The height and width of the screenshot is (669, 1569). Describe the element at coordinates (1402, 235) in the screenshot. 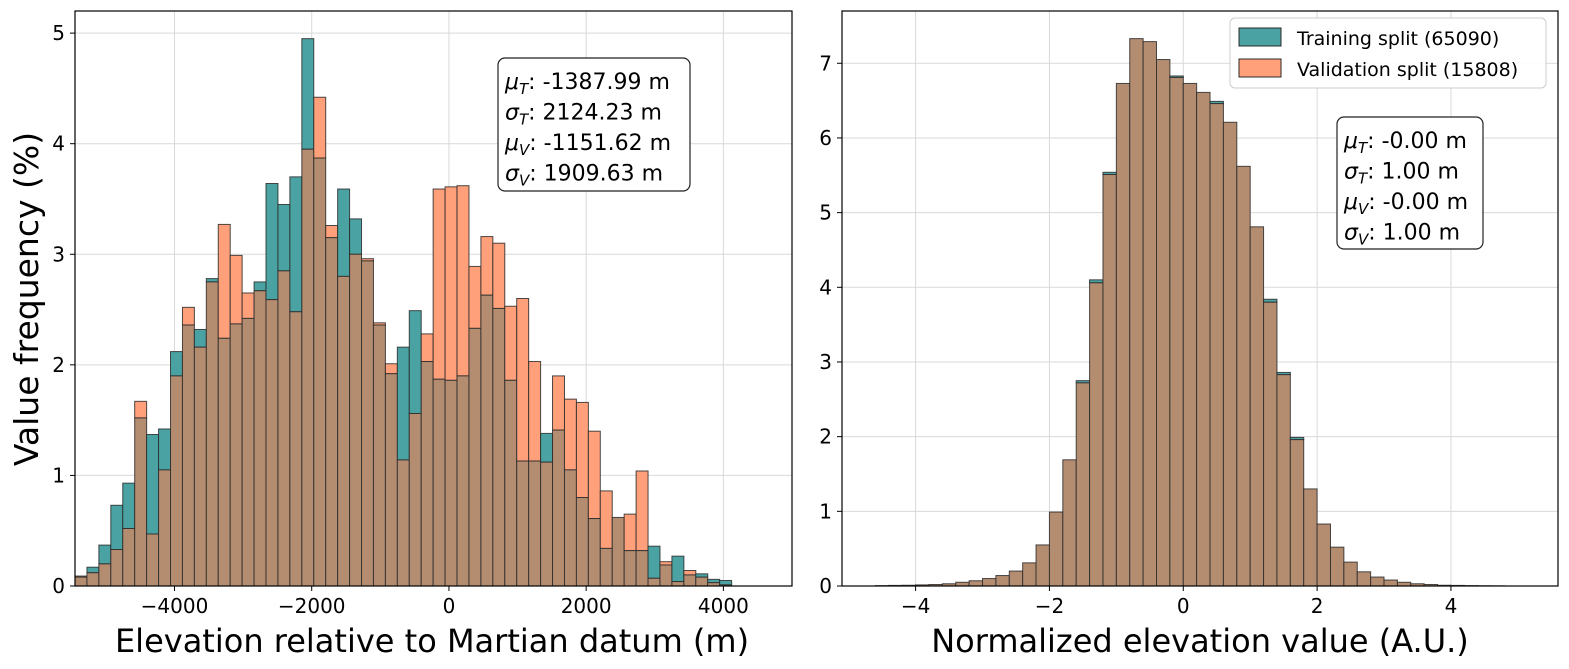

I see `stat-line: σV: 1.00 m` at that location.